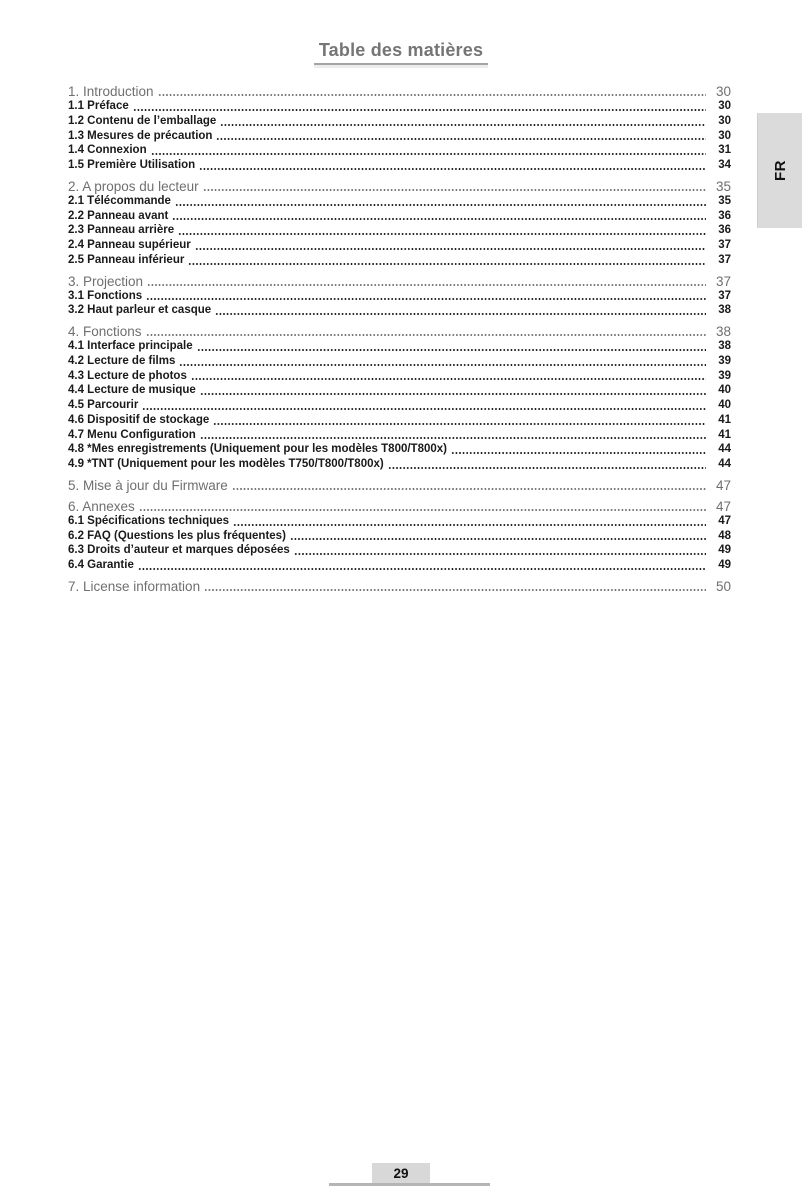 The width and height of the screenshot is (802, 1201). What do you see at coordinates (399, 376) in the screenshot?
I see `toc-item-row: 4.3 Lecture de photos 39` at bounding box center [399, 376].